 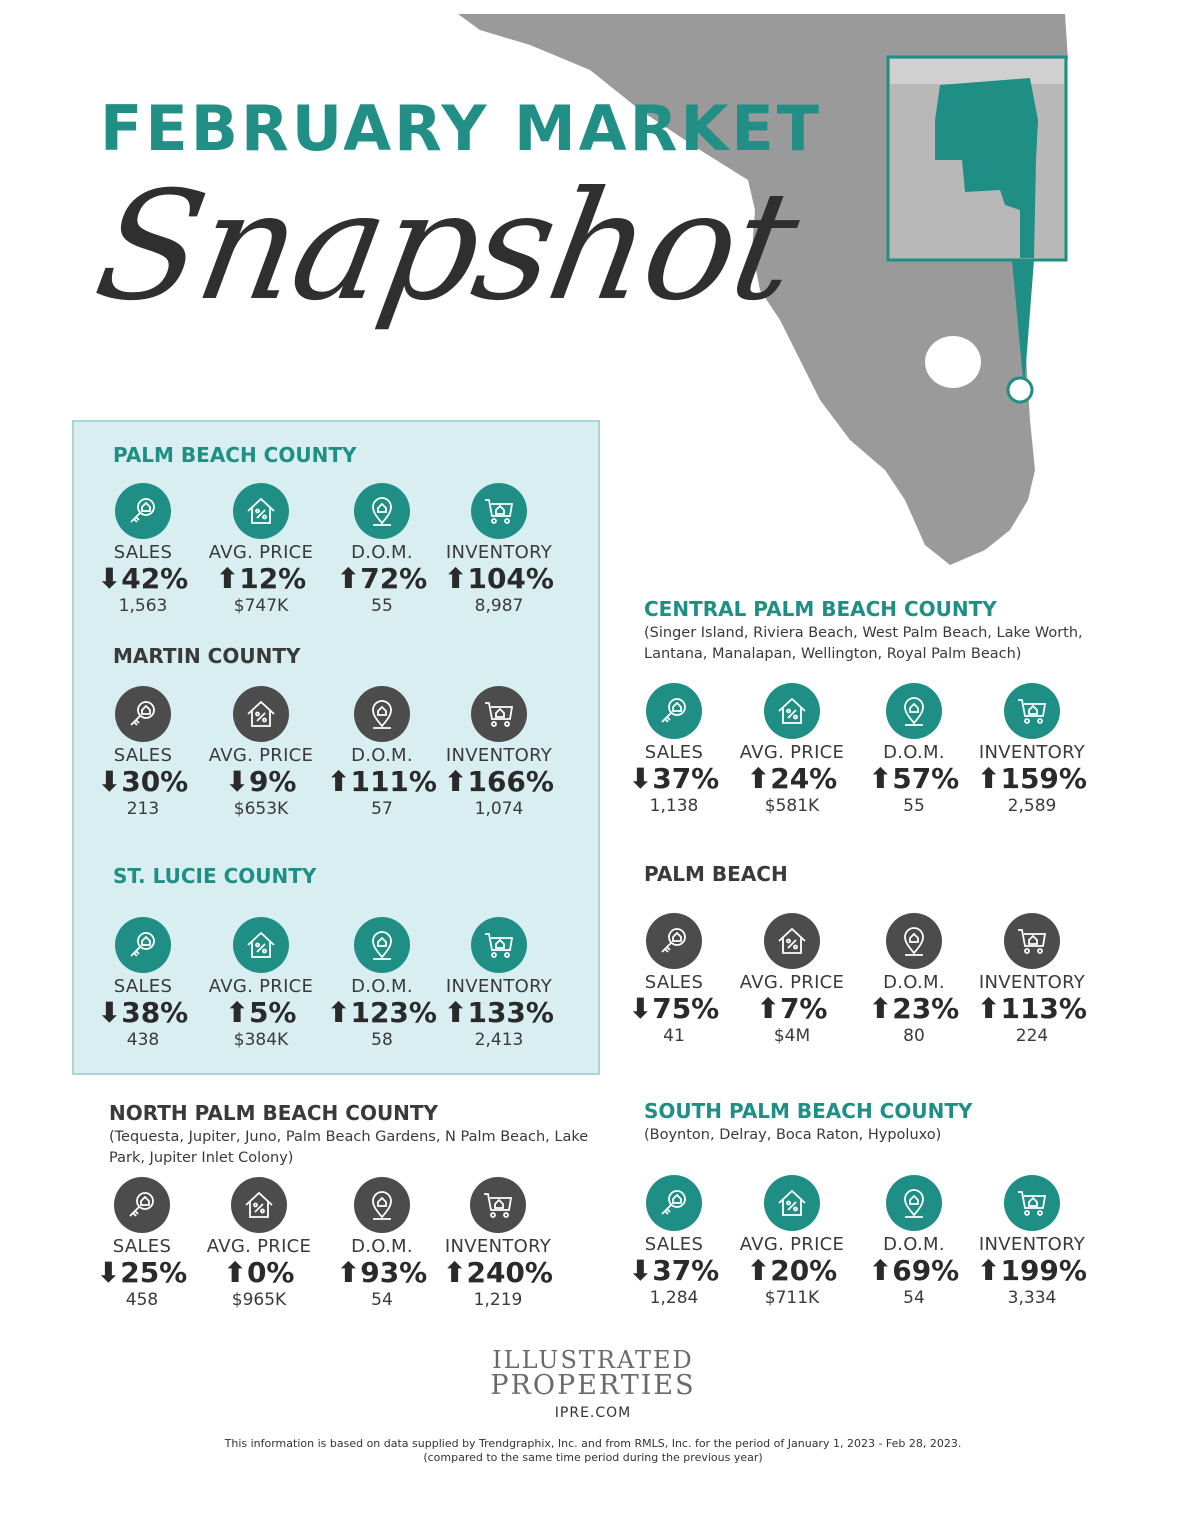 I want to click on stat-inventory: INVENTORY ⬆113% 224, so click(x=1032, y=980).